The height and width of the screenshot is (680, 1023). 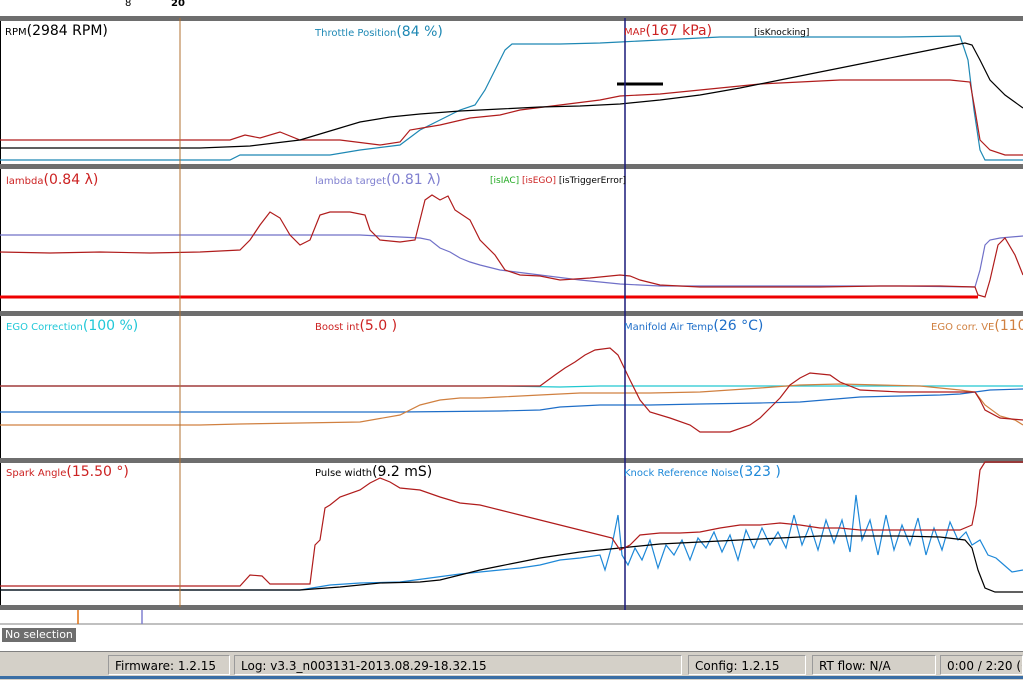 I want to click on trace-ego-corr-ve, so click(x=511, y=404).